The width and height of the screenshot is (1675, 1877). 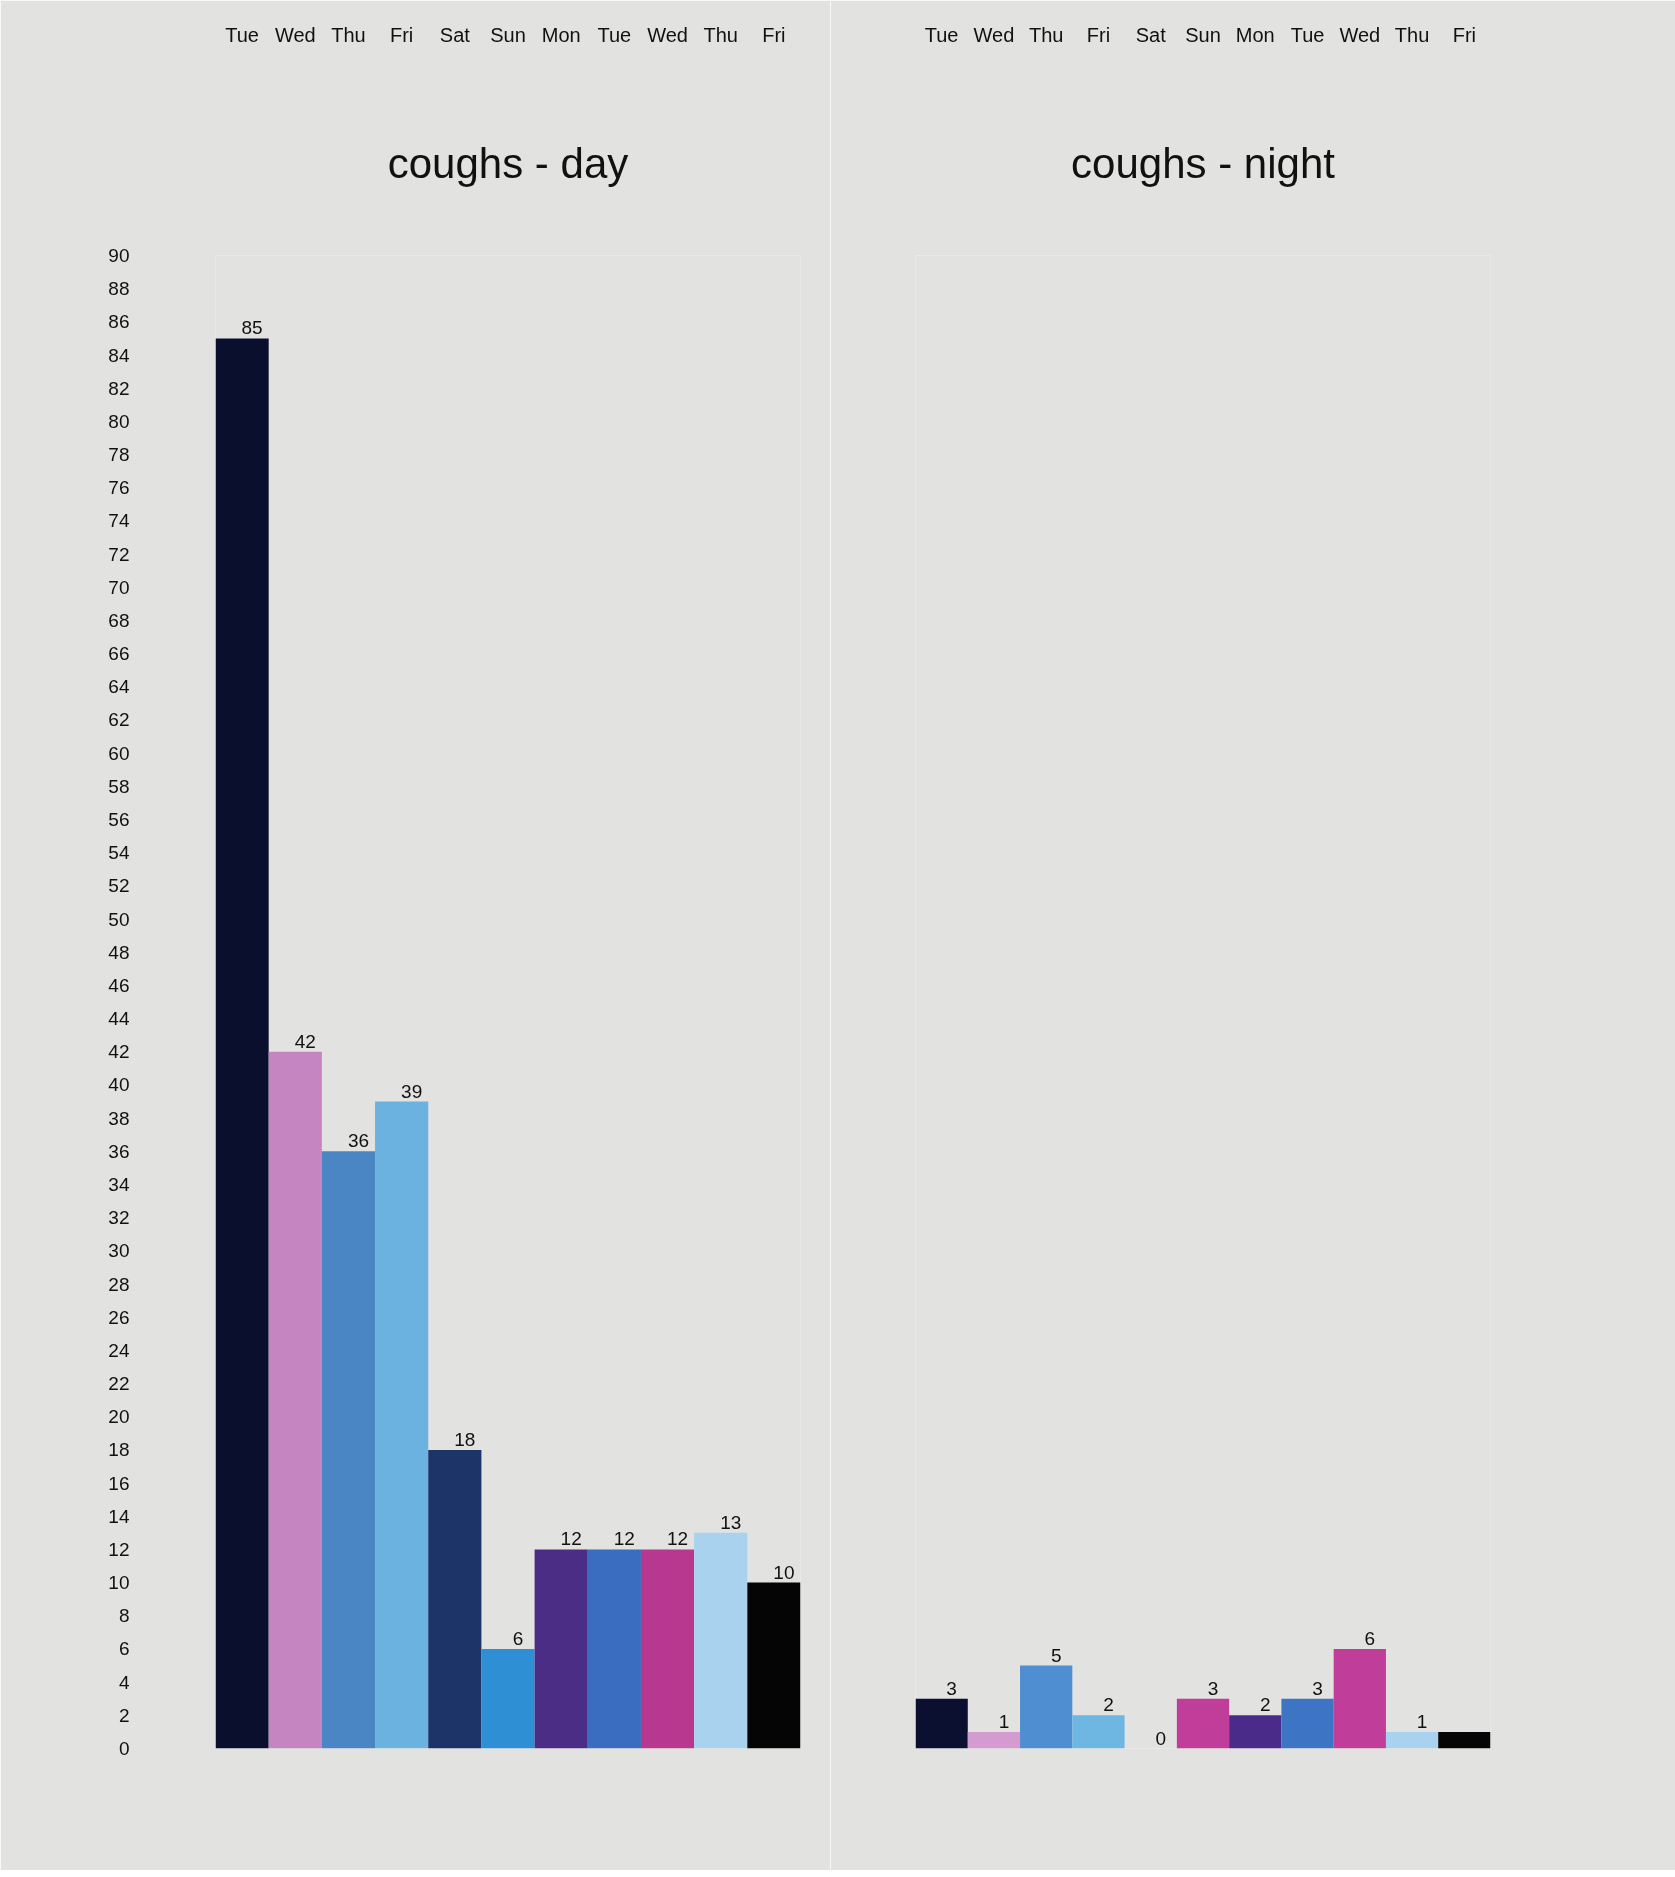 What do you see at coordinates (119, 919) in the screenshot?
I see `y-tick-label: 50` at bounding box center [119, 919].